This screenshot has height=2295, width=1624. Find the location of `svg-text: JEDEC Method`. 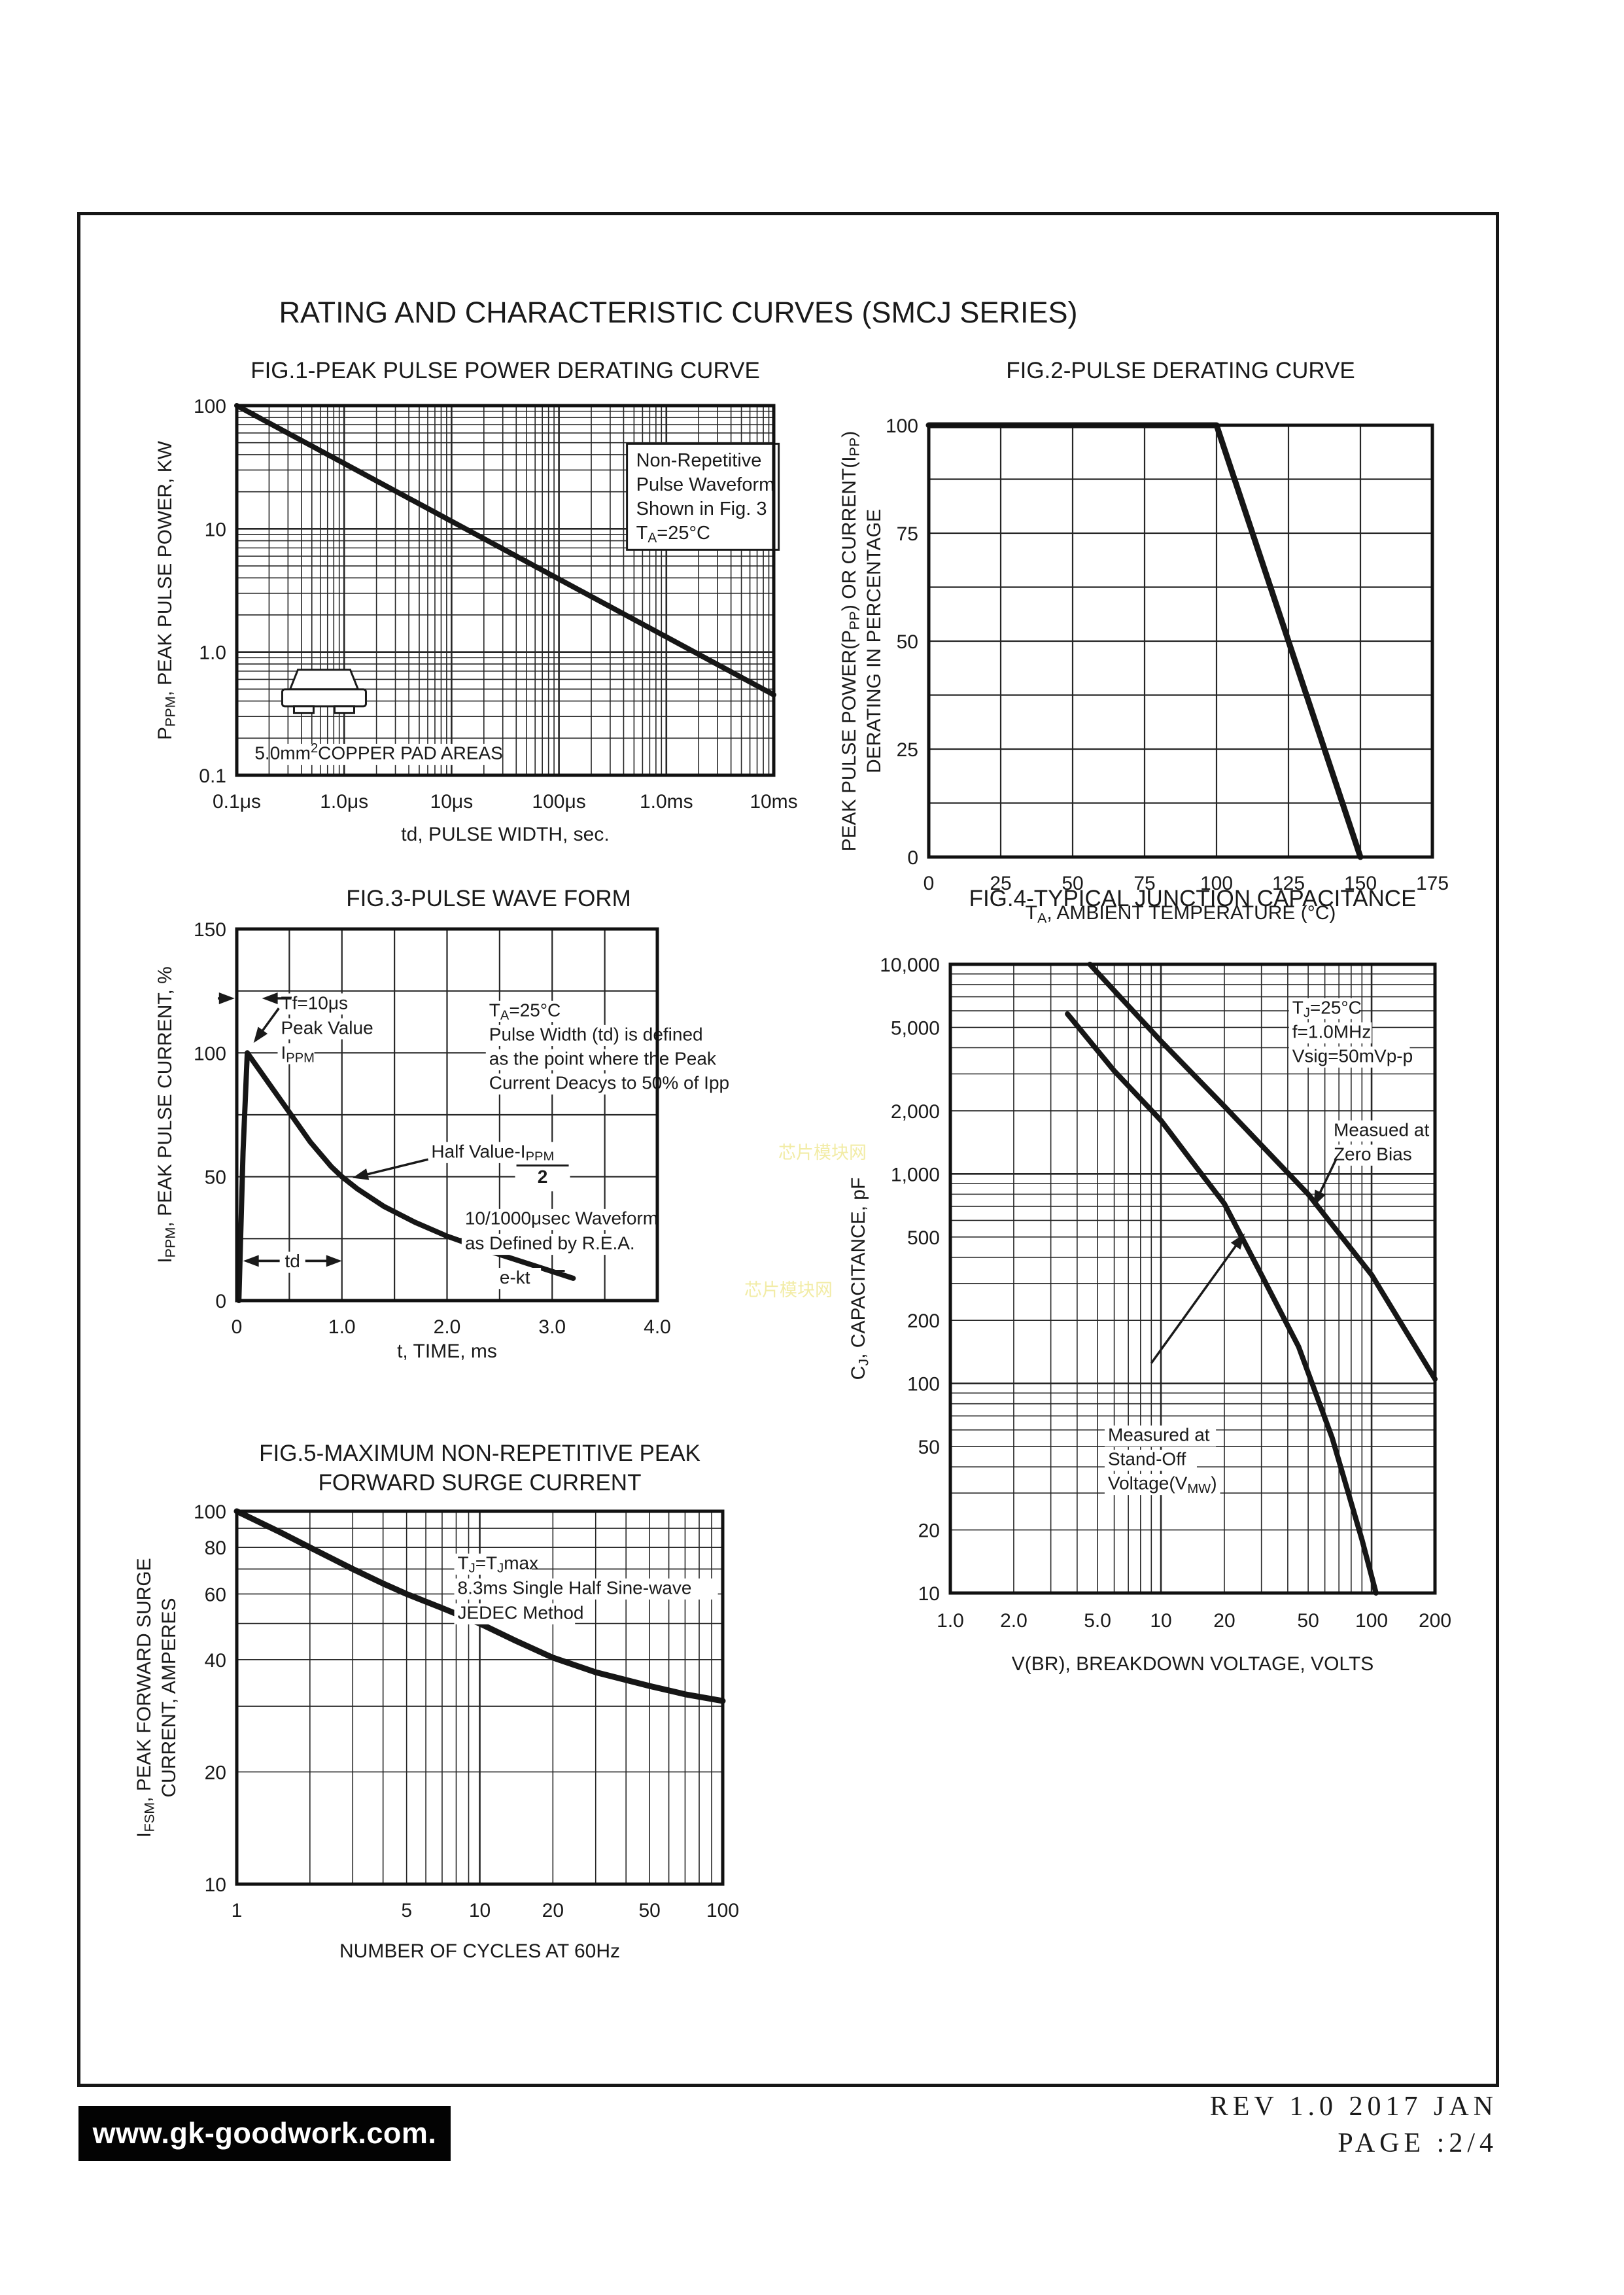

svg-text: JEDEC Method is located at coordinates (521, 1613).